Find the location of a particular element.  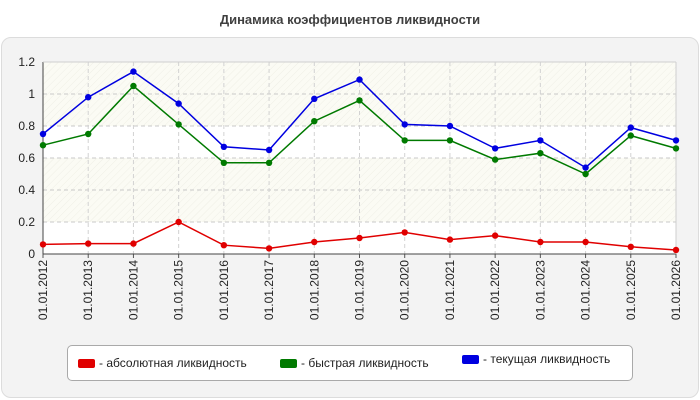

x-tick-label: 01.01.2018 is located at coordinates (314, 290).